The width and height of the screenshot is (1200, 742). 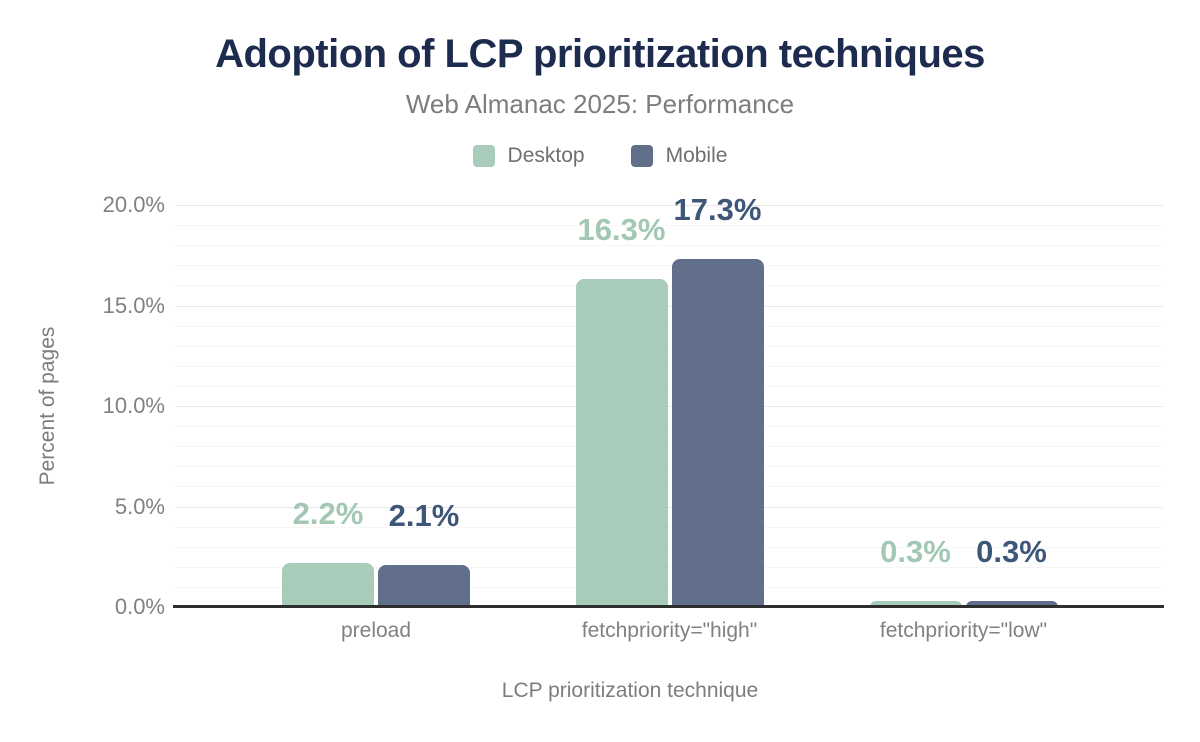 What do you see at coordinates (717, 210) in the screenshot?
I see `bar-value-label: 17.3%` at bounding box center [717, 210].